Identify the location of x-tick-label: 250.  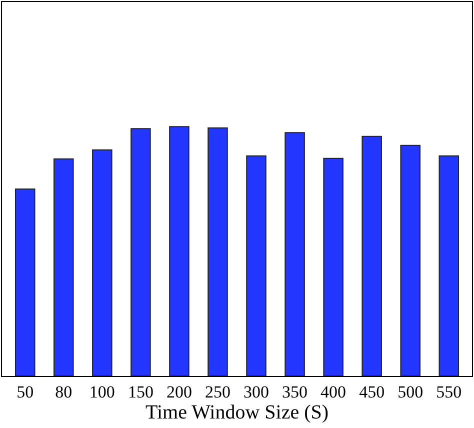
(217, 392).